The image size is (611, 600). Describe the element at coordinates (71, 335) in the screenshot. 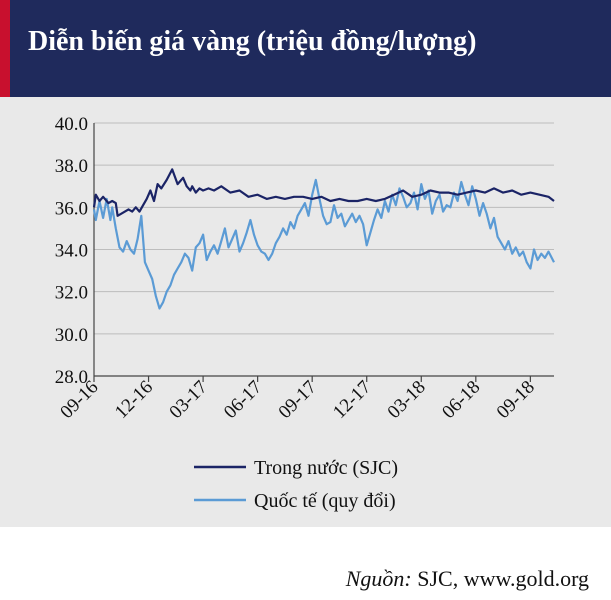

I see `y-tick-label: 30.0` at that location.